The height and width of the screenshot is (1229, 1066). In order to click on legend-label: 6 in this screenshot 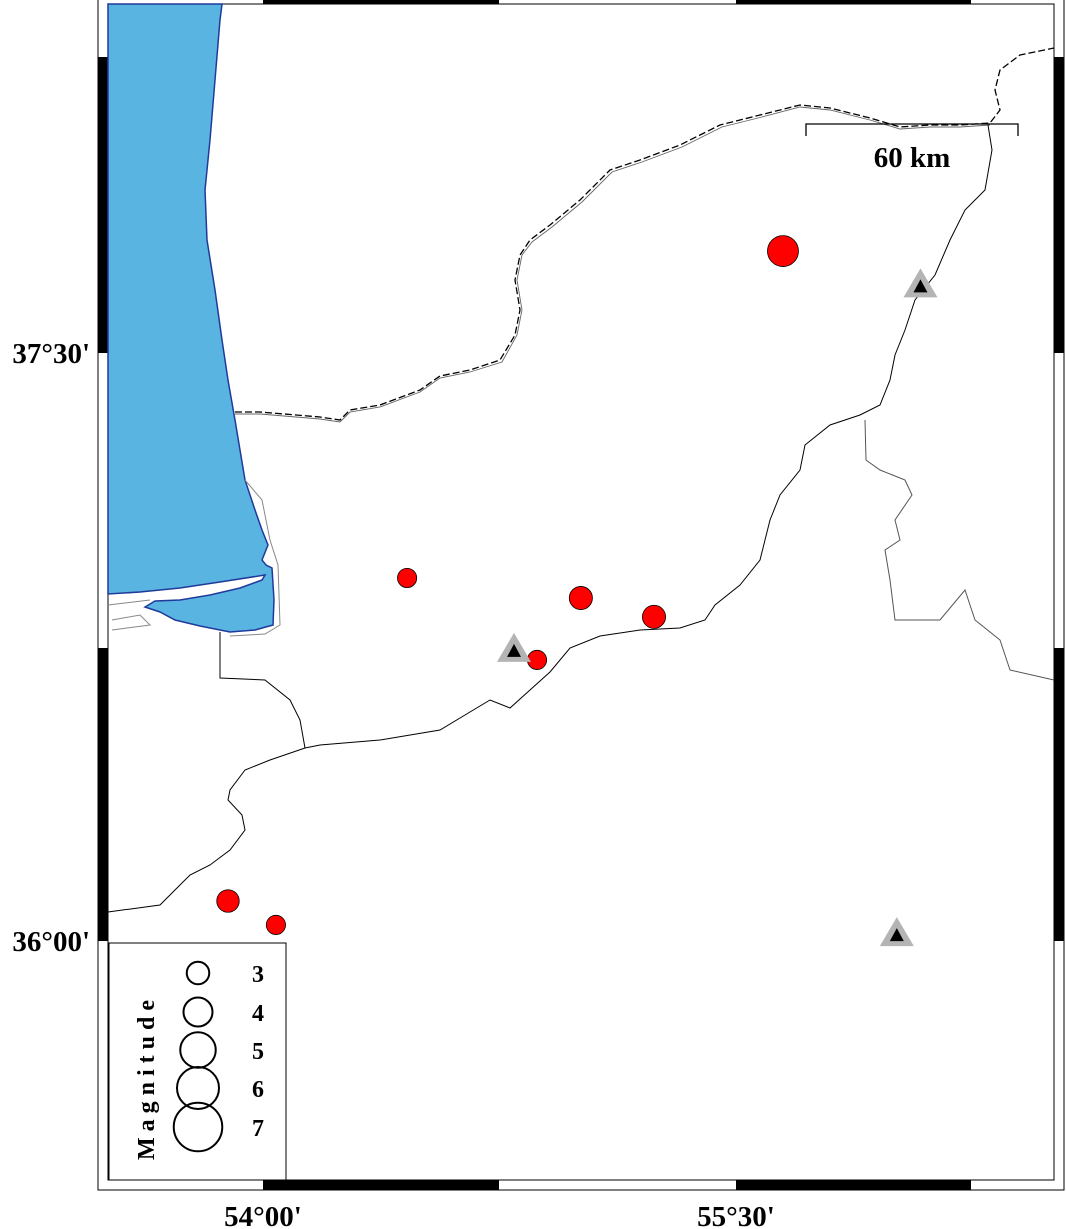, I will do `click(258, 1090)`.